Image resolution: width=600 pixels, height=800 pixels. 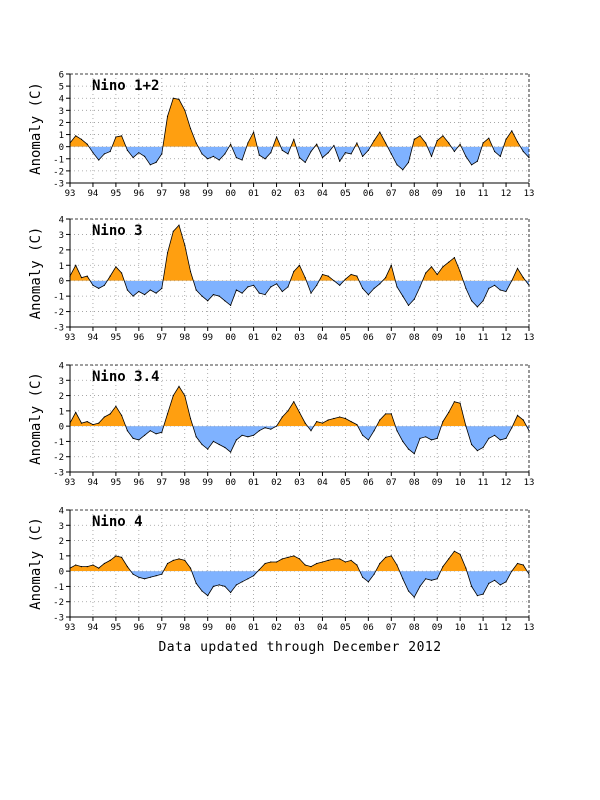 What do you see at coordinates (207, 338) in the screenshot?
I see `x-tick-label: 99` at bounding box center [207, 338].